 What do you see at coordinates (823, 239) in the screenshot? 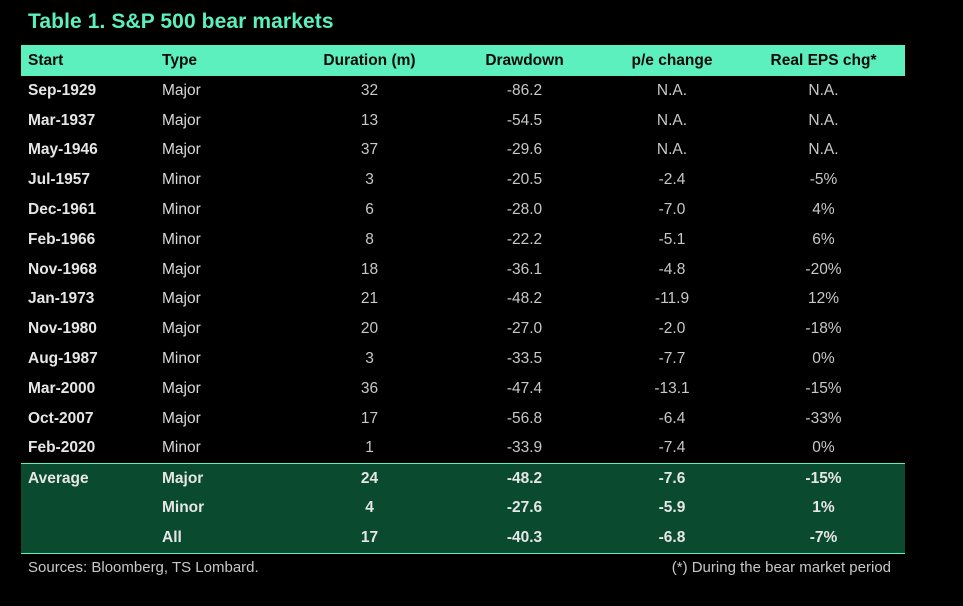
I see `table-cell: 6%` at bounding box center [823, 239].